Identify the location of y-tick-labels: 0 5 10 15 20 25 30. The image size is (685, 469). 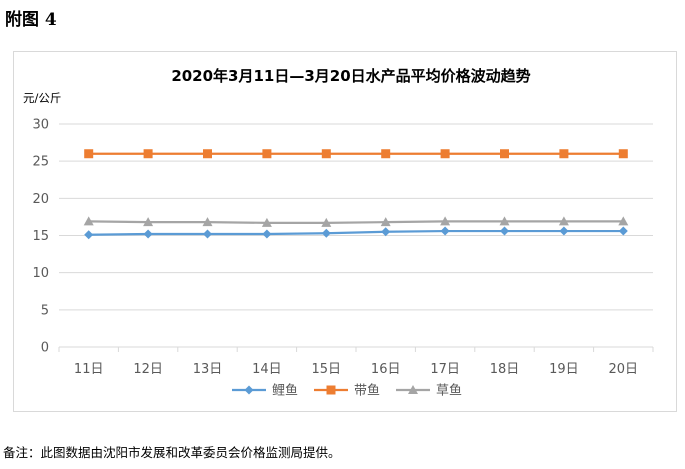
(40, 237).